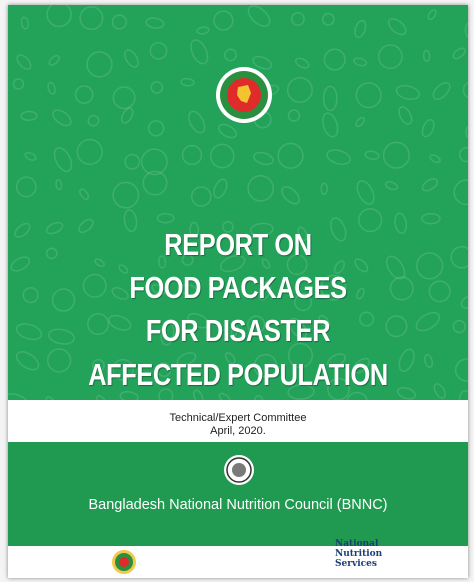 This screenshot has height=582, width=474. I want to click on bottom-band, so click(238, 562).